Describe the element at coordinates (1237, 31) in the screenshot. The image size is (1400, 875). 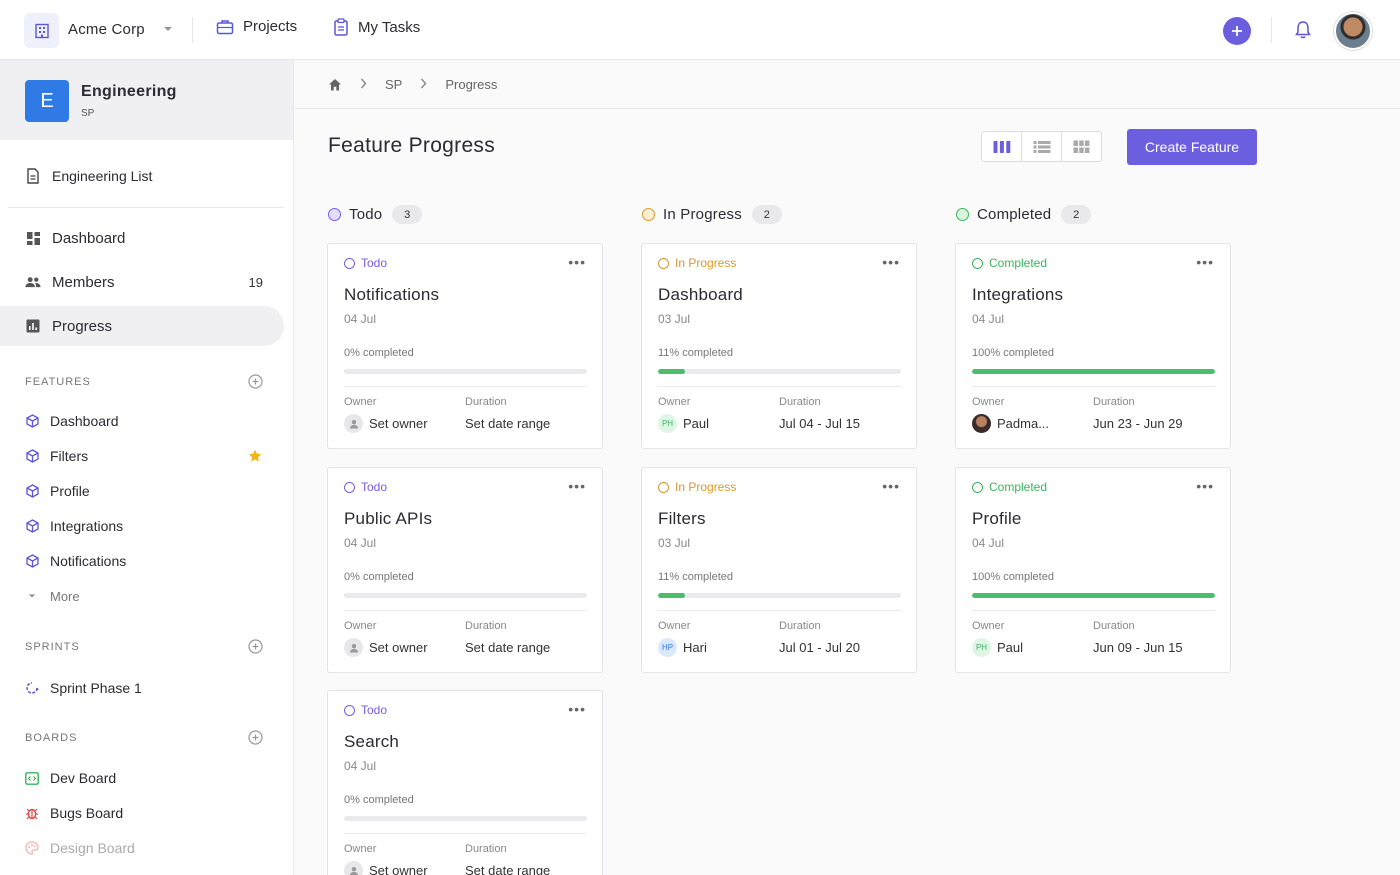
I see `add-button` at that location.